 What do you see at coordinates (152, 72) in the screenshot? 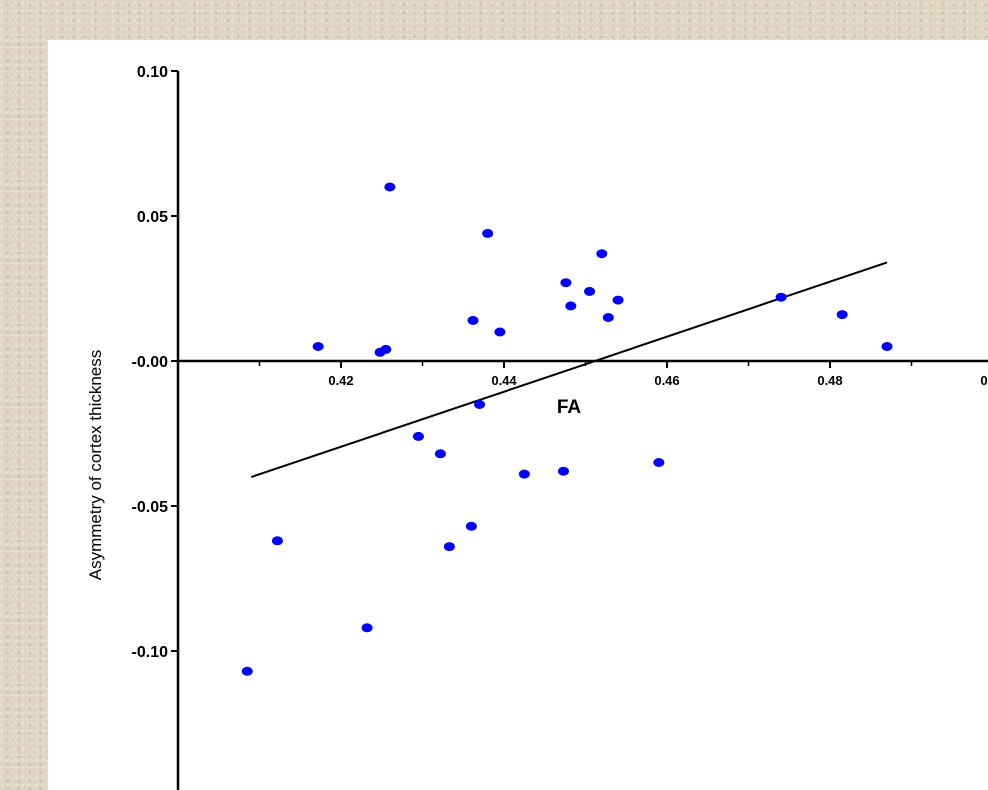
I see `y-tick-label: 0.10` at bounding box center [152, 72].